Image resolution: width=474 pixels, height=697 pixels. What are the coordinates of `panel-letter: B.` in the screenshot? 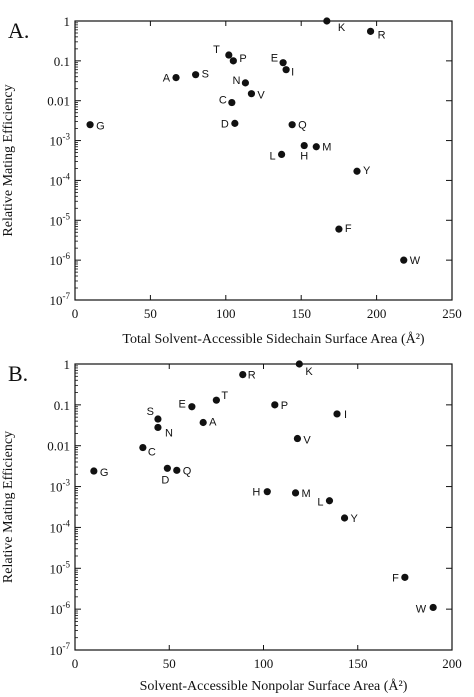 It's located at (18, 373).